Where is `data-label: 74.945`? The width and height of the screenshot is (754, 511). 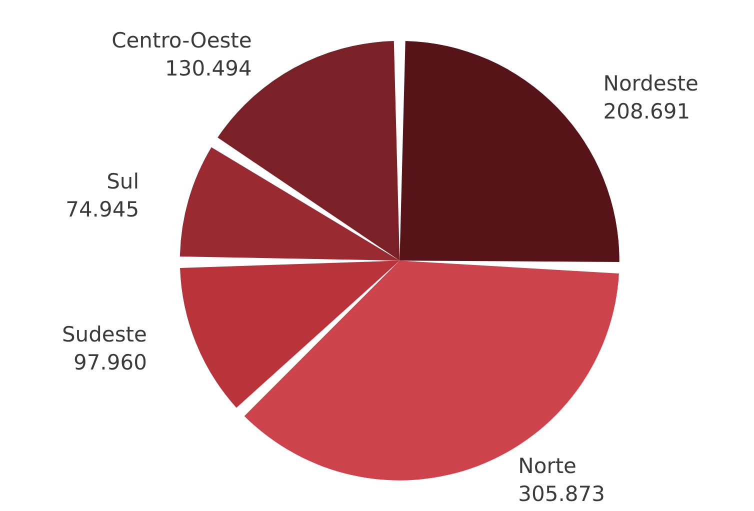 data-label: 74.945 is located at coordinates (103, 210).